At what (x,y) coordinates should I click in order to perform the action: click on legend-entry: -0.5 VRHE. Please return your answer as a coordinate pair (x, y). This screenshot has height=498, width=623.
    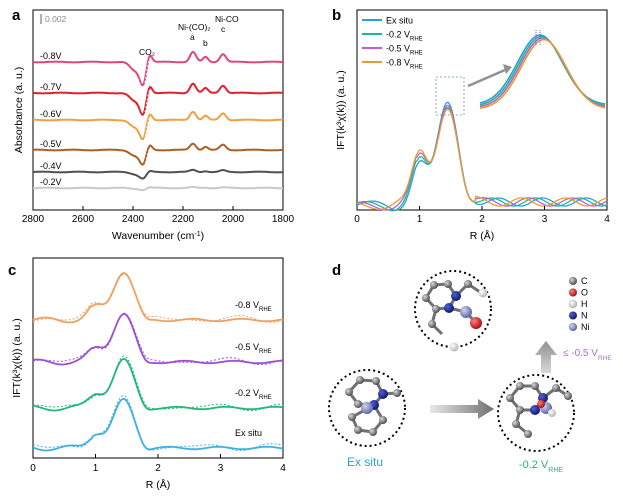
    Looking at the image, I should click on (404, 50).